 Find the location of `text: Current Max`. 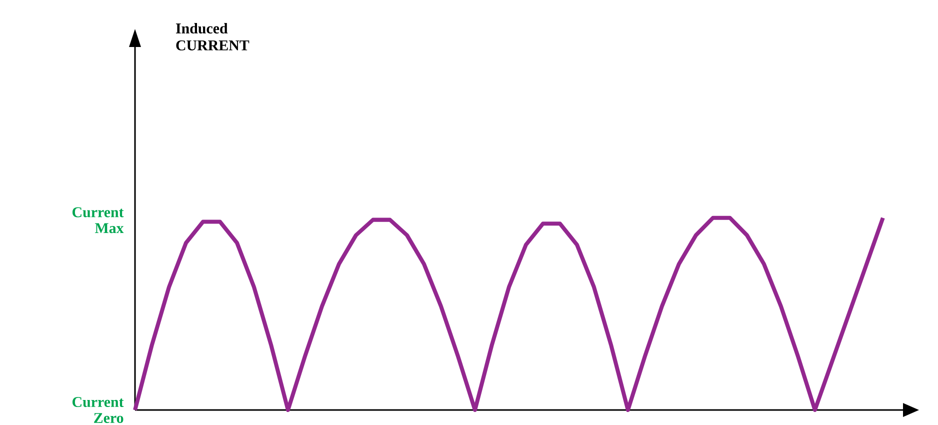

text: Current Max is located at coordinates (98, 220).